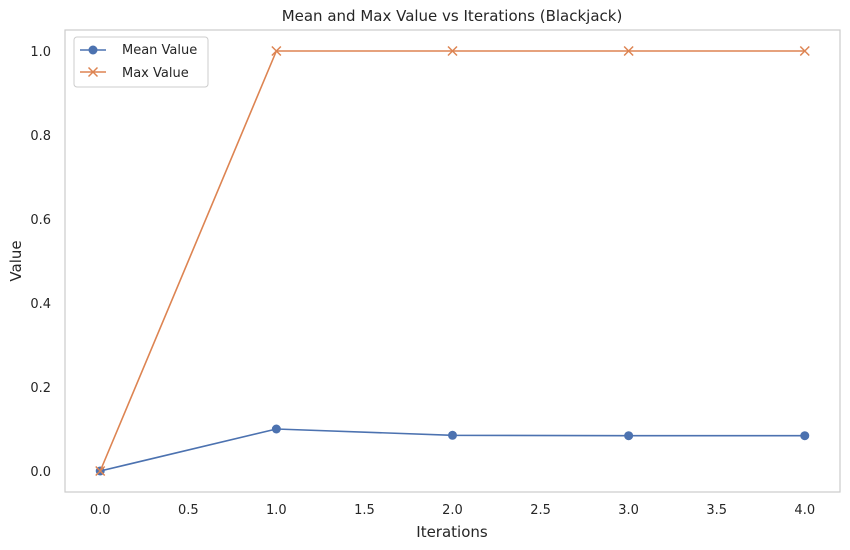 This screenshot has height=550, width=850. What do you see at coordinates (40, 472) in the screenshot?
I see `y-tick-label: 0.0` at bounding box center [40, 472].